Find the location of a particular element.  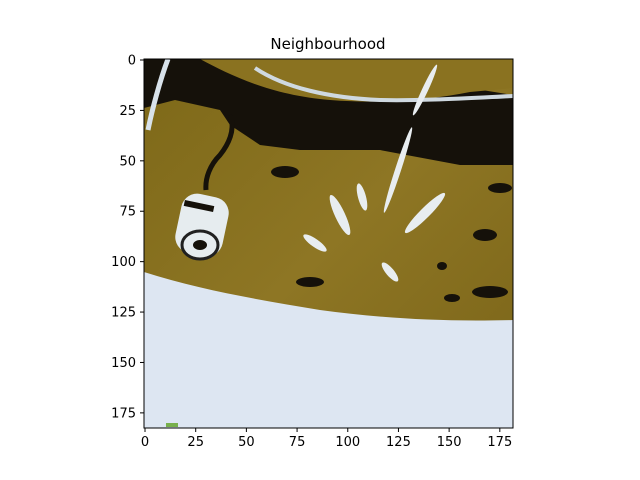

x-tick-label: 25 is located at coordinates (195, 442).